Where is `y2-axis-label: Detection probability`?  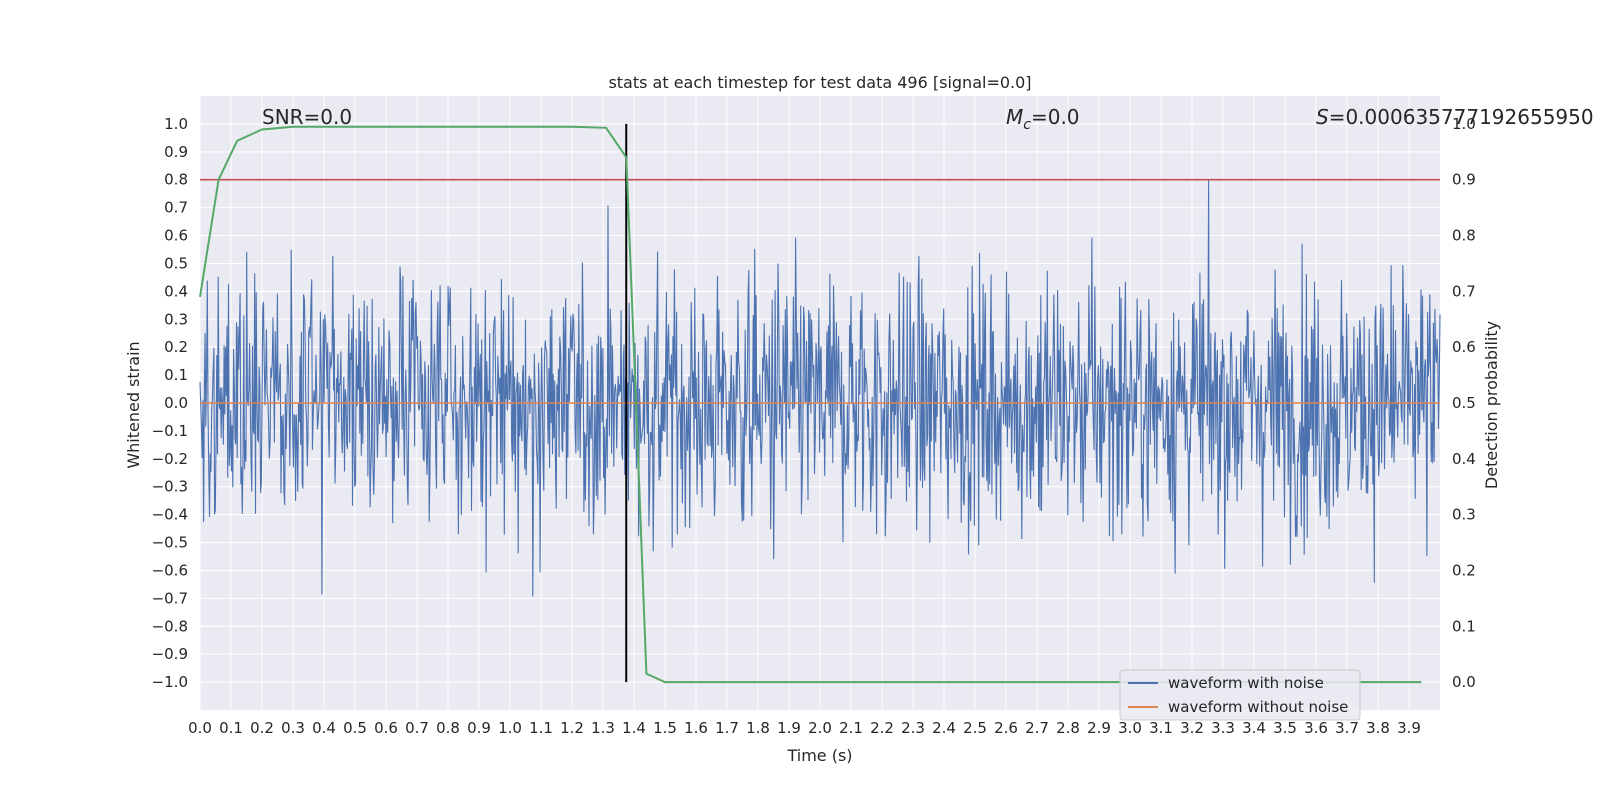 y2-axis-label: Detection probability is located at coordinates (1491, 405).